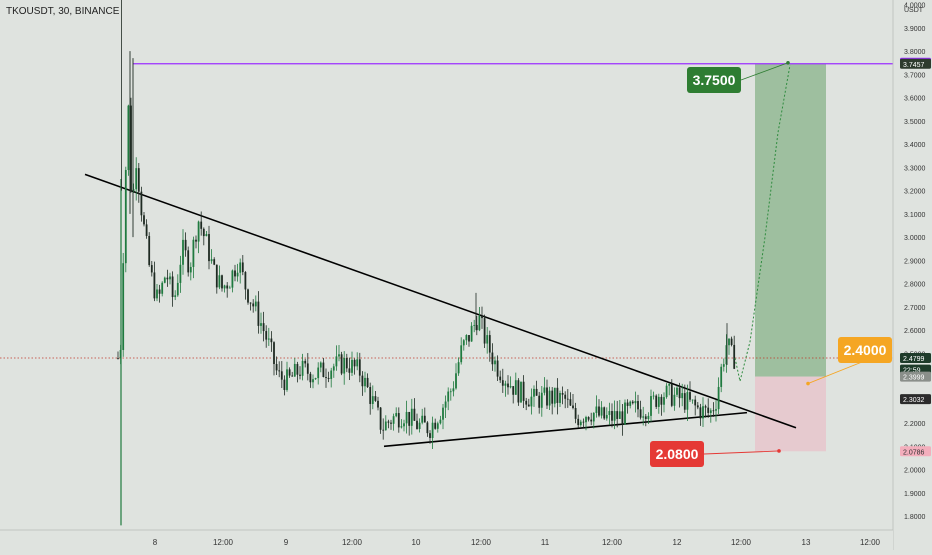 The image size is (932, 555). What do you see at coordinates (914, 378) in the screenshot?
I see `price-badge-text: 2.3999` at bounding box center [914, 378].